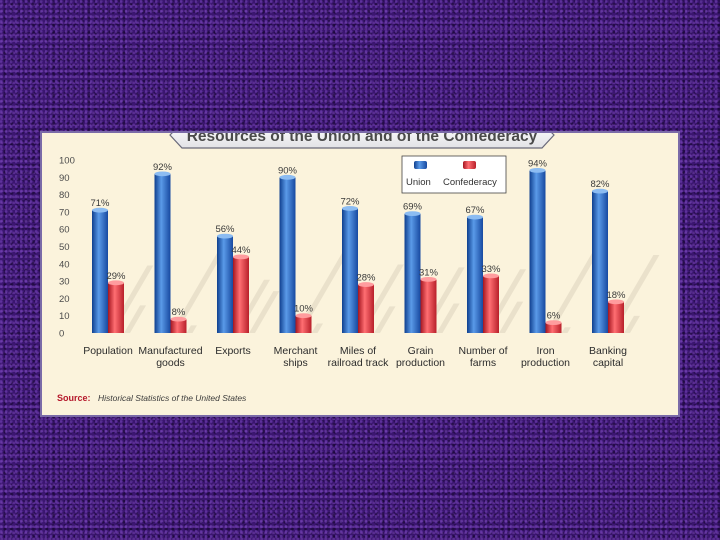  Describe the element at coordinates (469, 165) in the screenshot. I see `legend-swatch-confederacy` at that location.